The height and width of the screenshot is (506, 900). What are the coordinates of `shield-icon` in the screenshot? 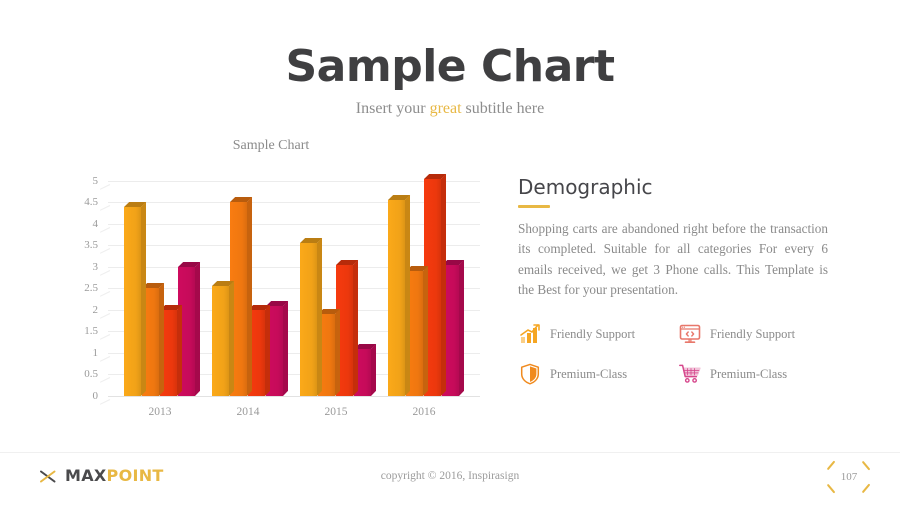 It's located at (530, 374).